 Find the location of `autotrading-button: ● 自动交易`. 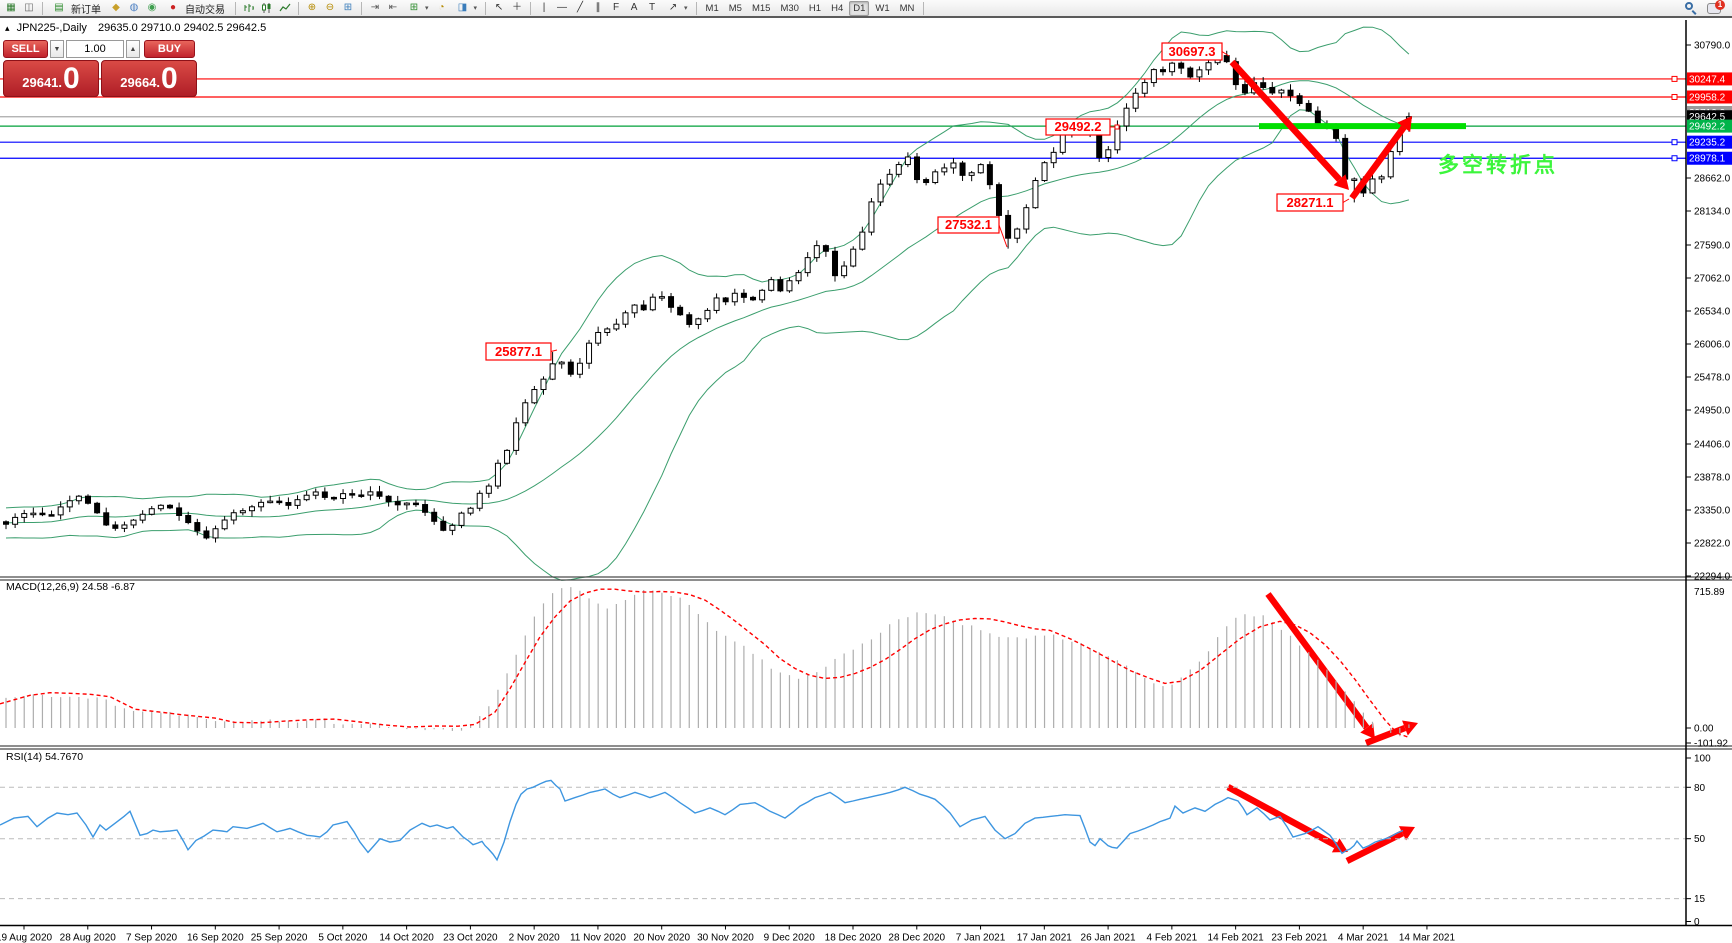

autotrading-button: ● 自动交易 is located at coordinates (196, 8).